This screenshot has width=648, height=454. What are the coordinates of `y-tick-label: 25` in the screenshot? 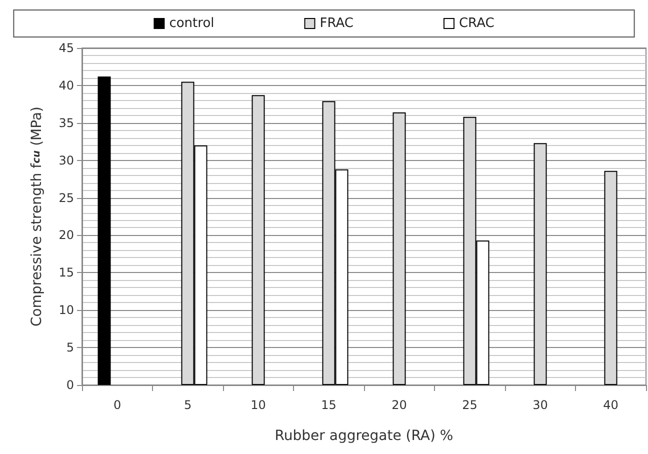 It's located at (66, 197).